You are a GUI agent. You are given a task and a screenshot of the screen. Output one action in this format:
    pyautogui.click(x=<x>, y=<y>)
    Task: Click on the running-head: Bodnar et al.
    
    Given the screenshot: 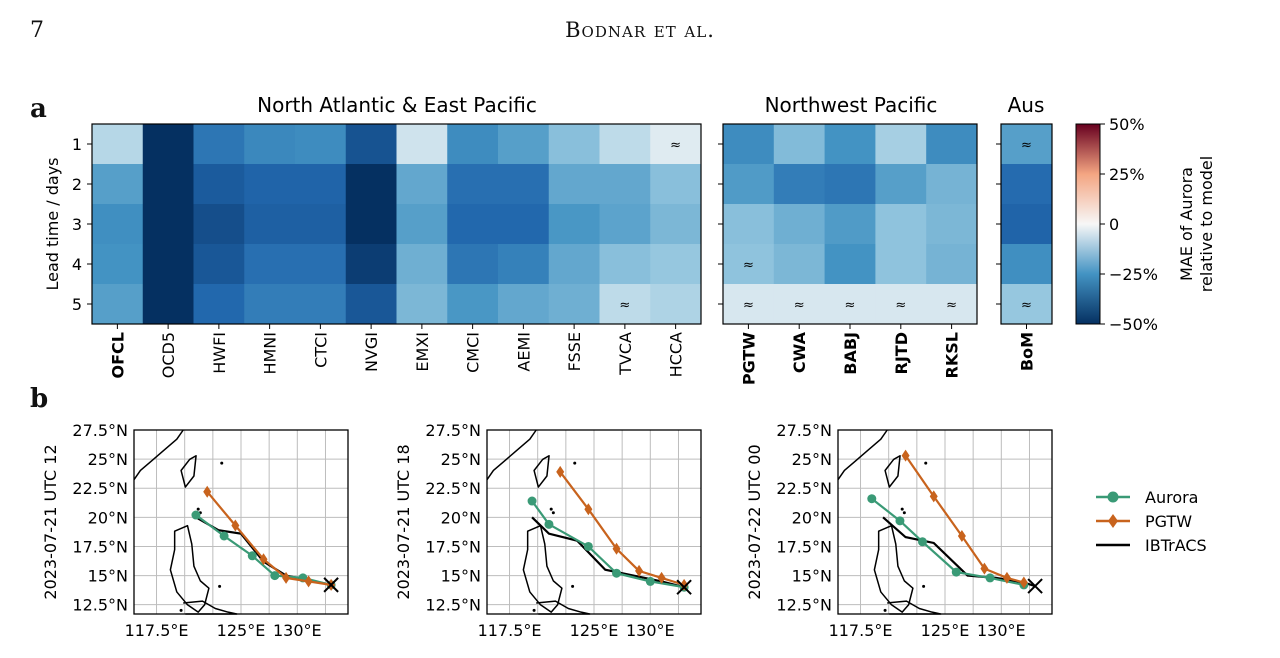 What is the action you would take?
    pyautogui.click(x=640, y=30)
    